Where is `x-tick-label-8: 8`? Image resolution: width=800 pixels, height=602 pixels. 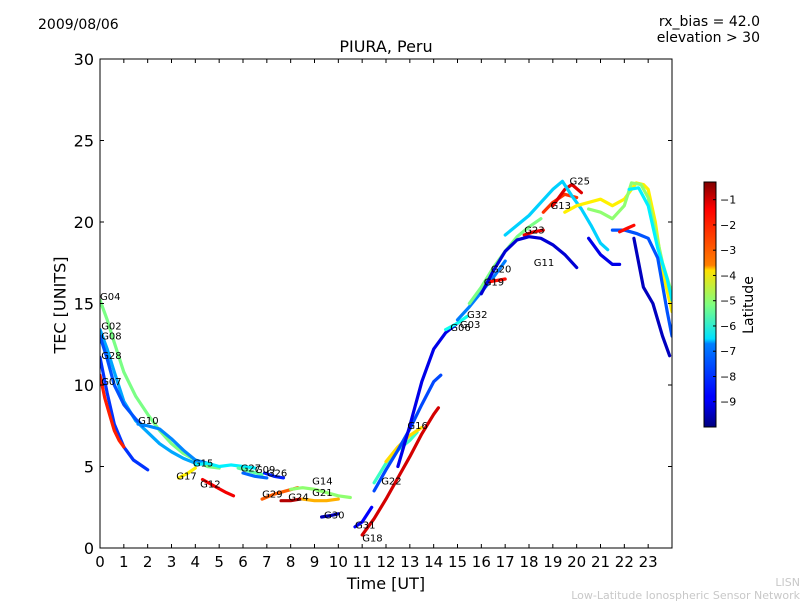 x-tick-label-8: 8 is located at coordinates (291, 562).